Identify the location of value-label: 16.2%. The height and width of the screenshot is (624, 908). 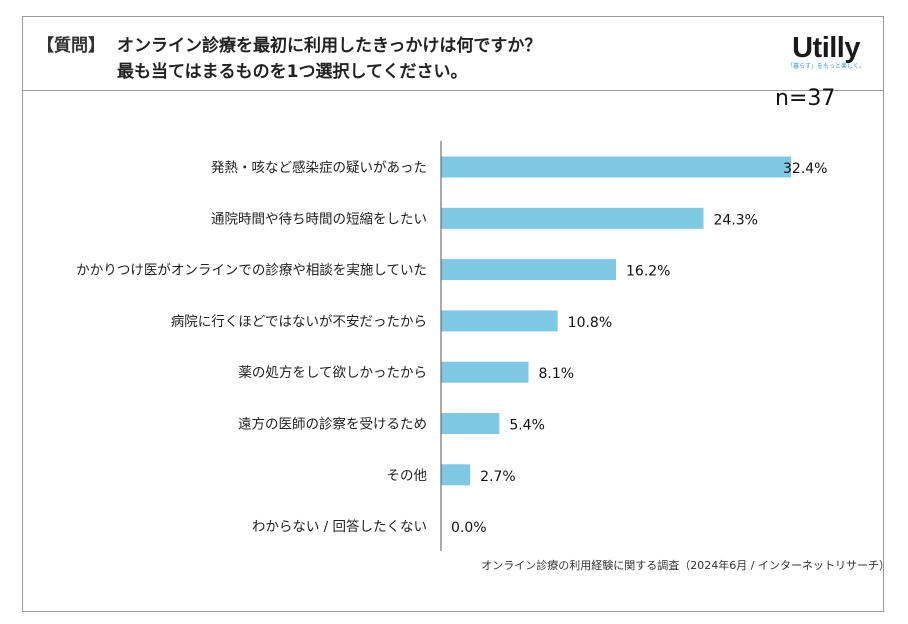
(648, 272).